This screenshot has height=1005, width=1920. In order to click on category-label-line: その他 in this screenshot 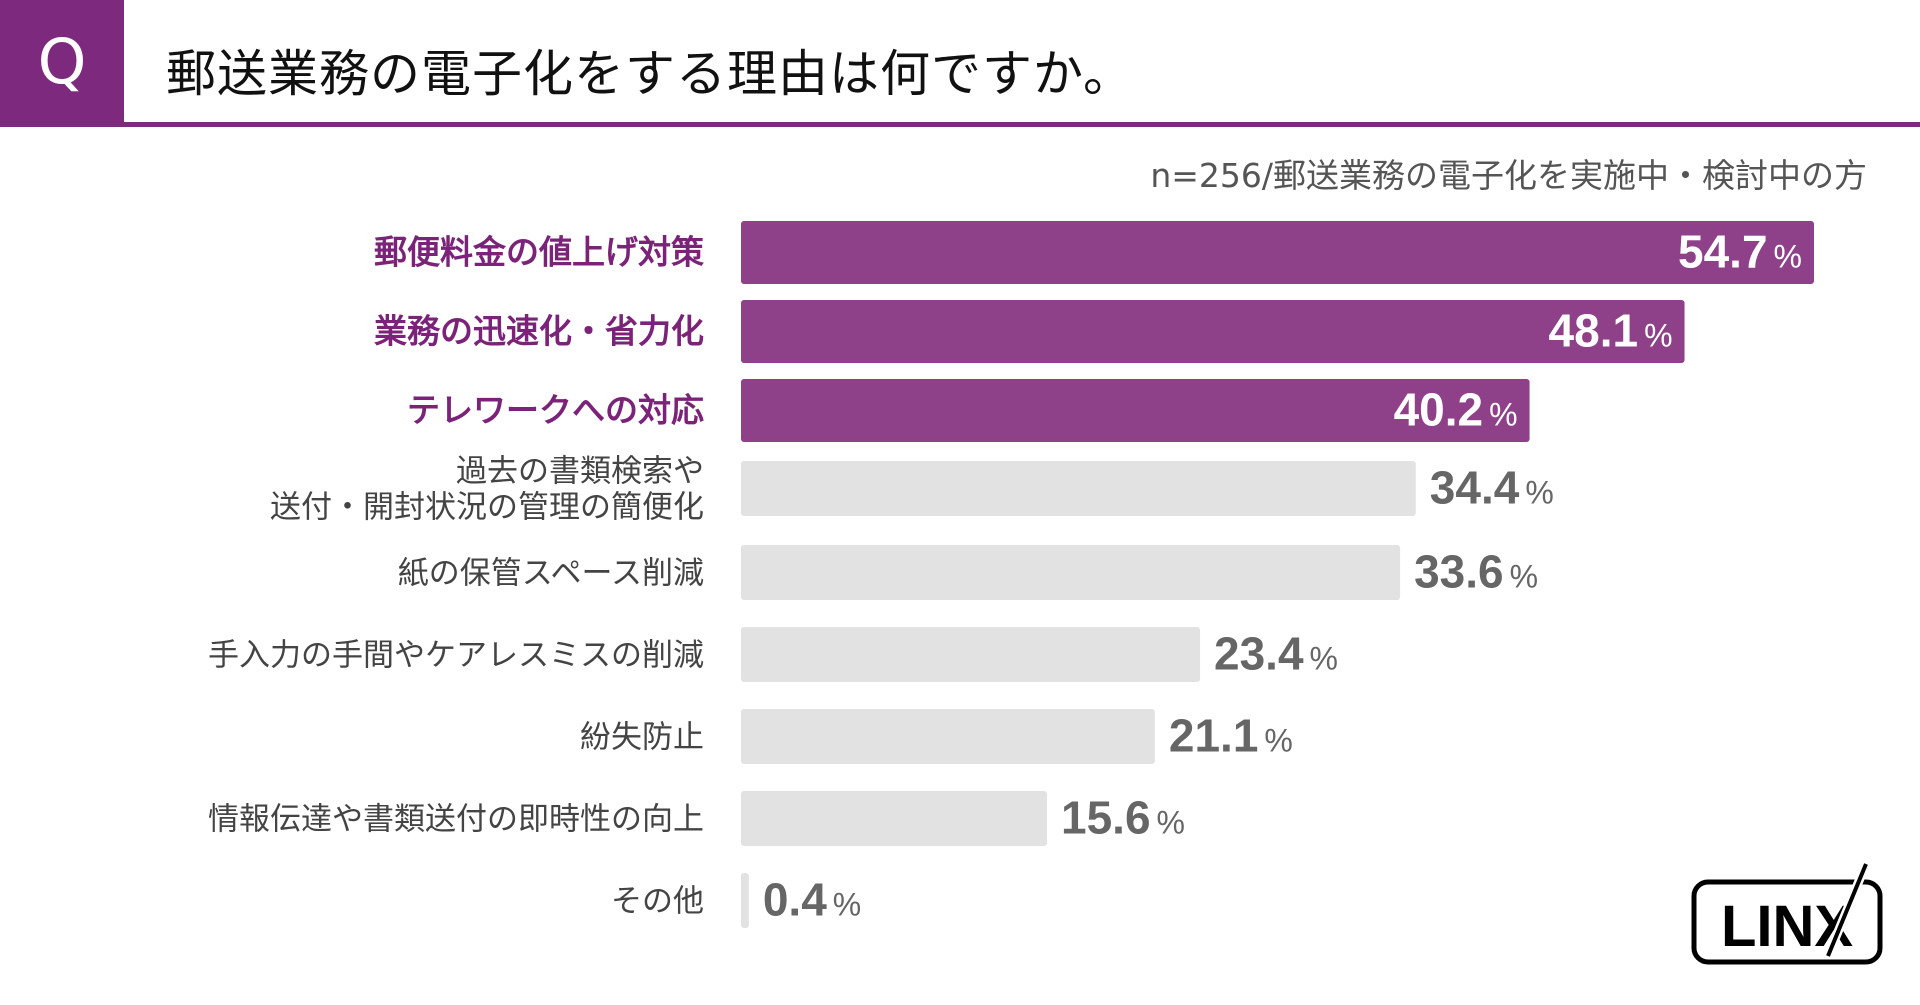, I will do `click(657, 902)`.